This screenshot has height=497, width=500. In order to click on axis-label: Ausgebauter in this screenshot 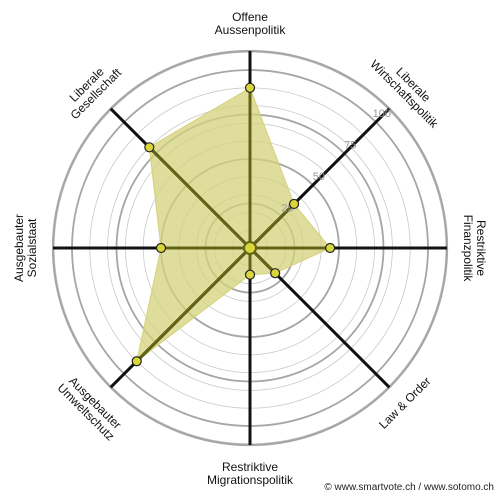, I will do `click(19, 248)`.